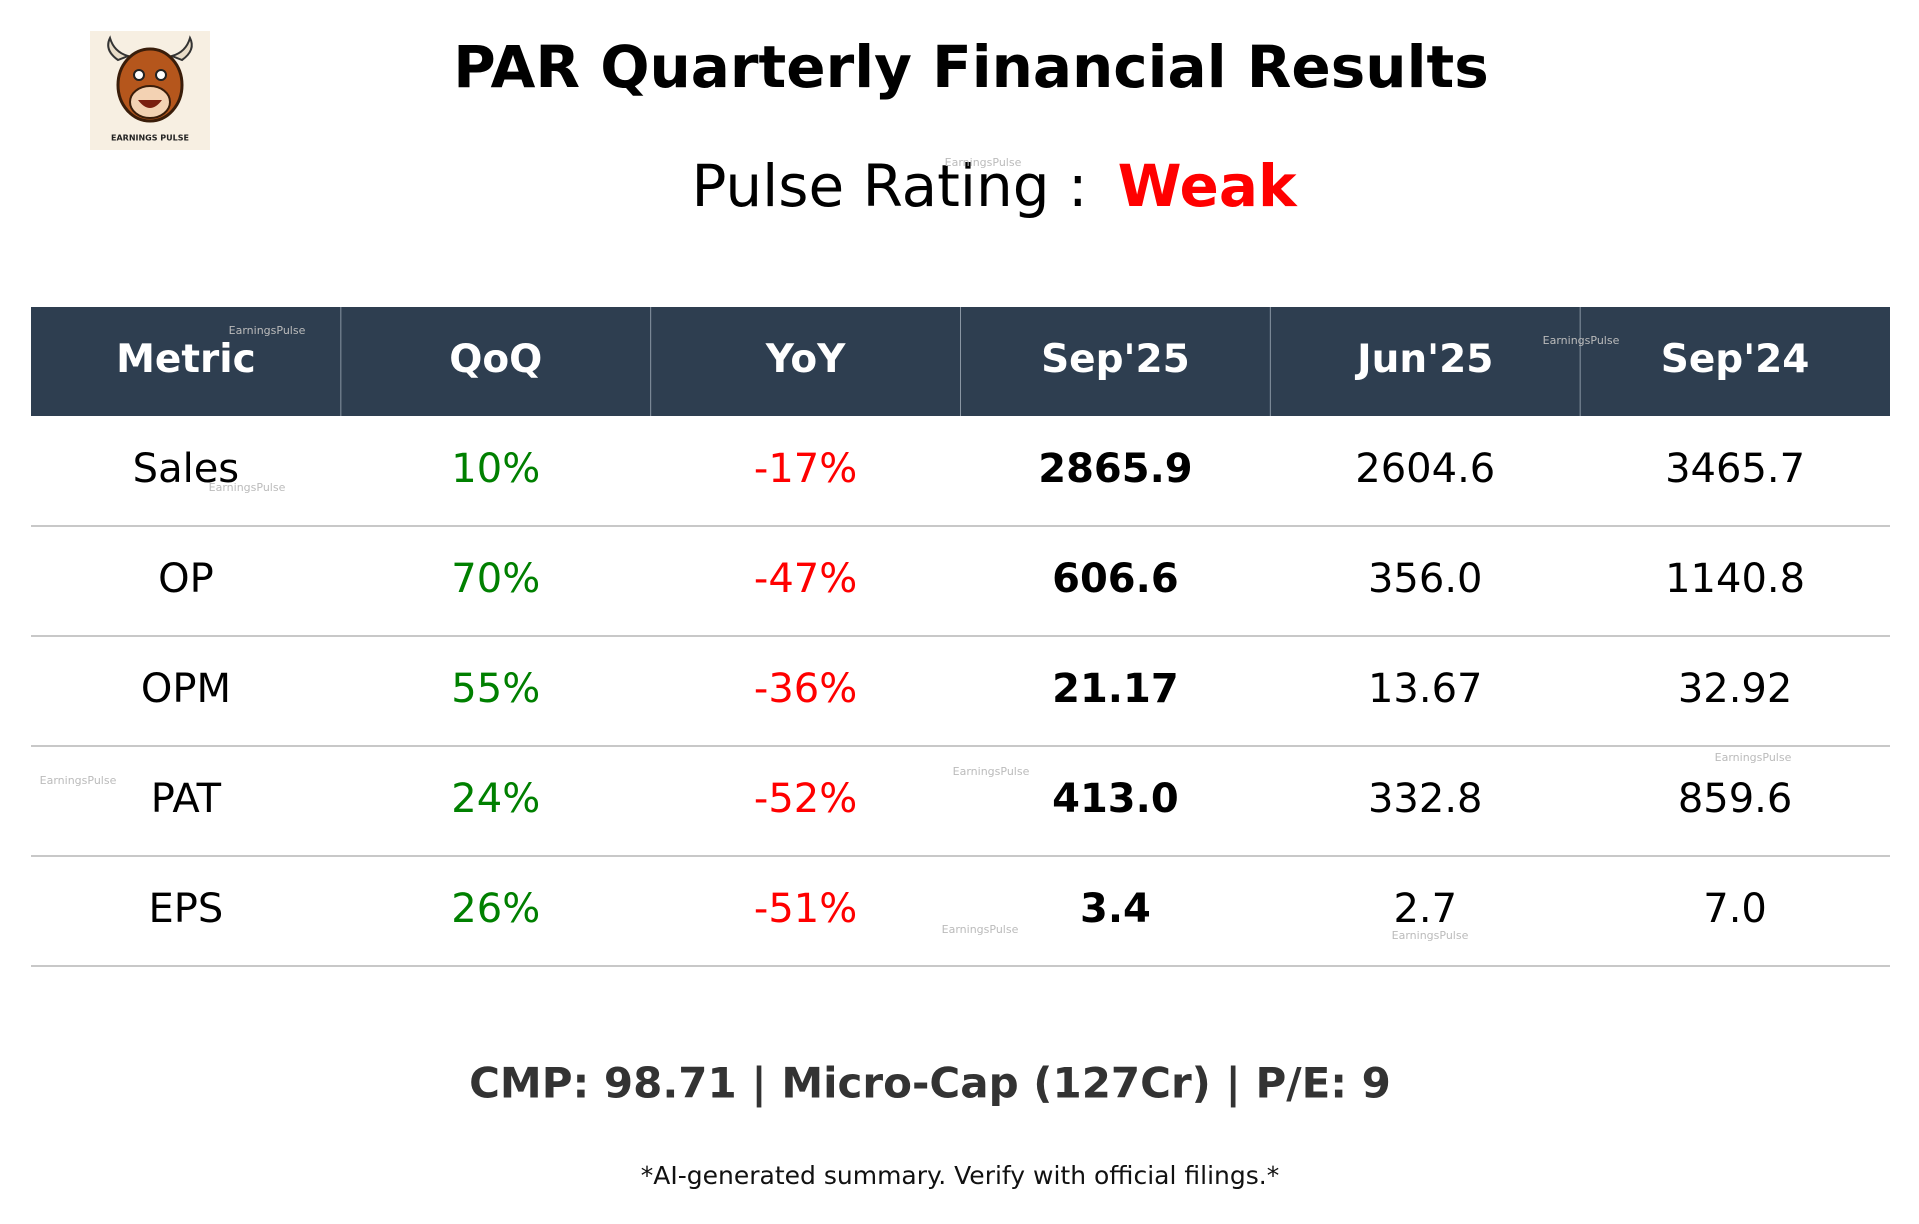  What do you see at coordinates (1115, 689) in the screenshot?
I see `table-cell: 21.17` at bounding box center [1115, 689].